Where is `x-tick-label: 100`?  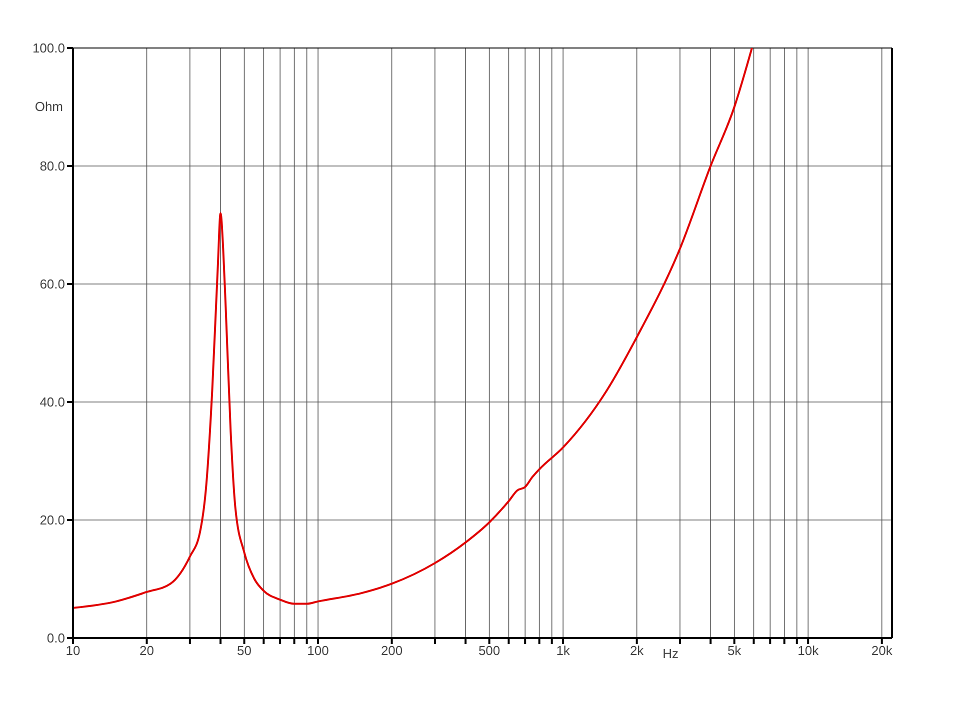 x-tick-label: 100 is located at coordinates (318, 650).